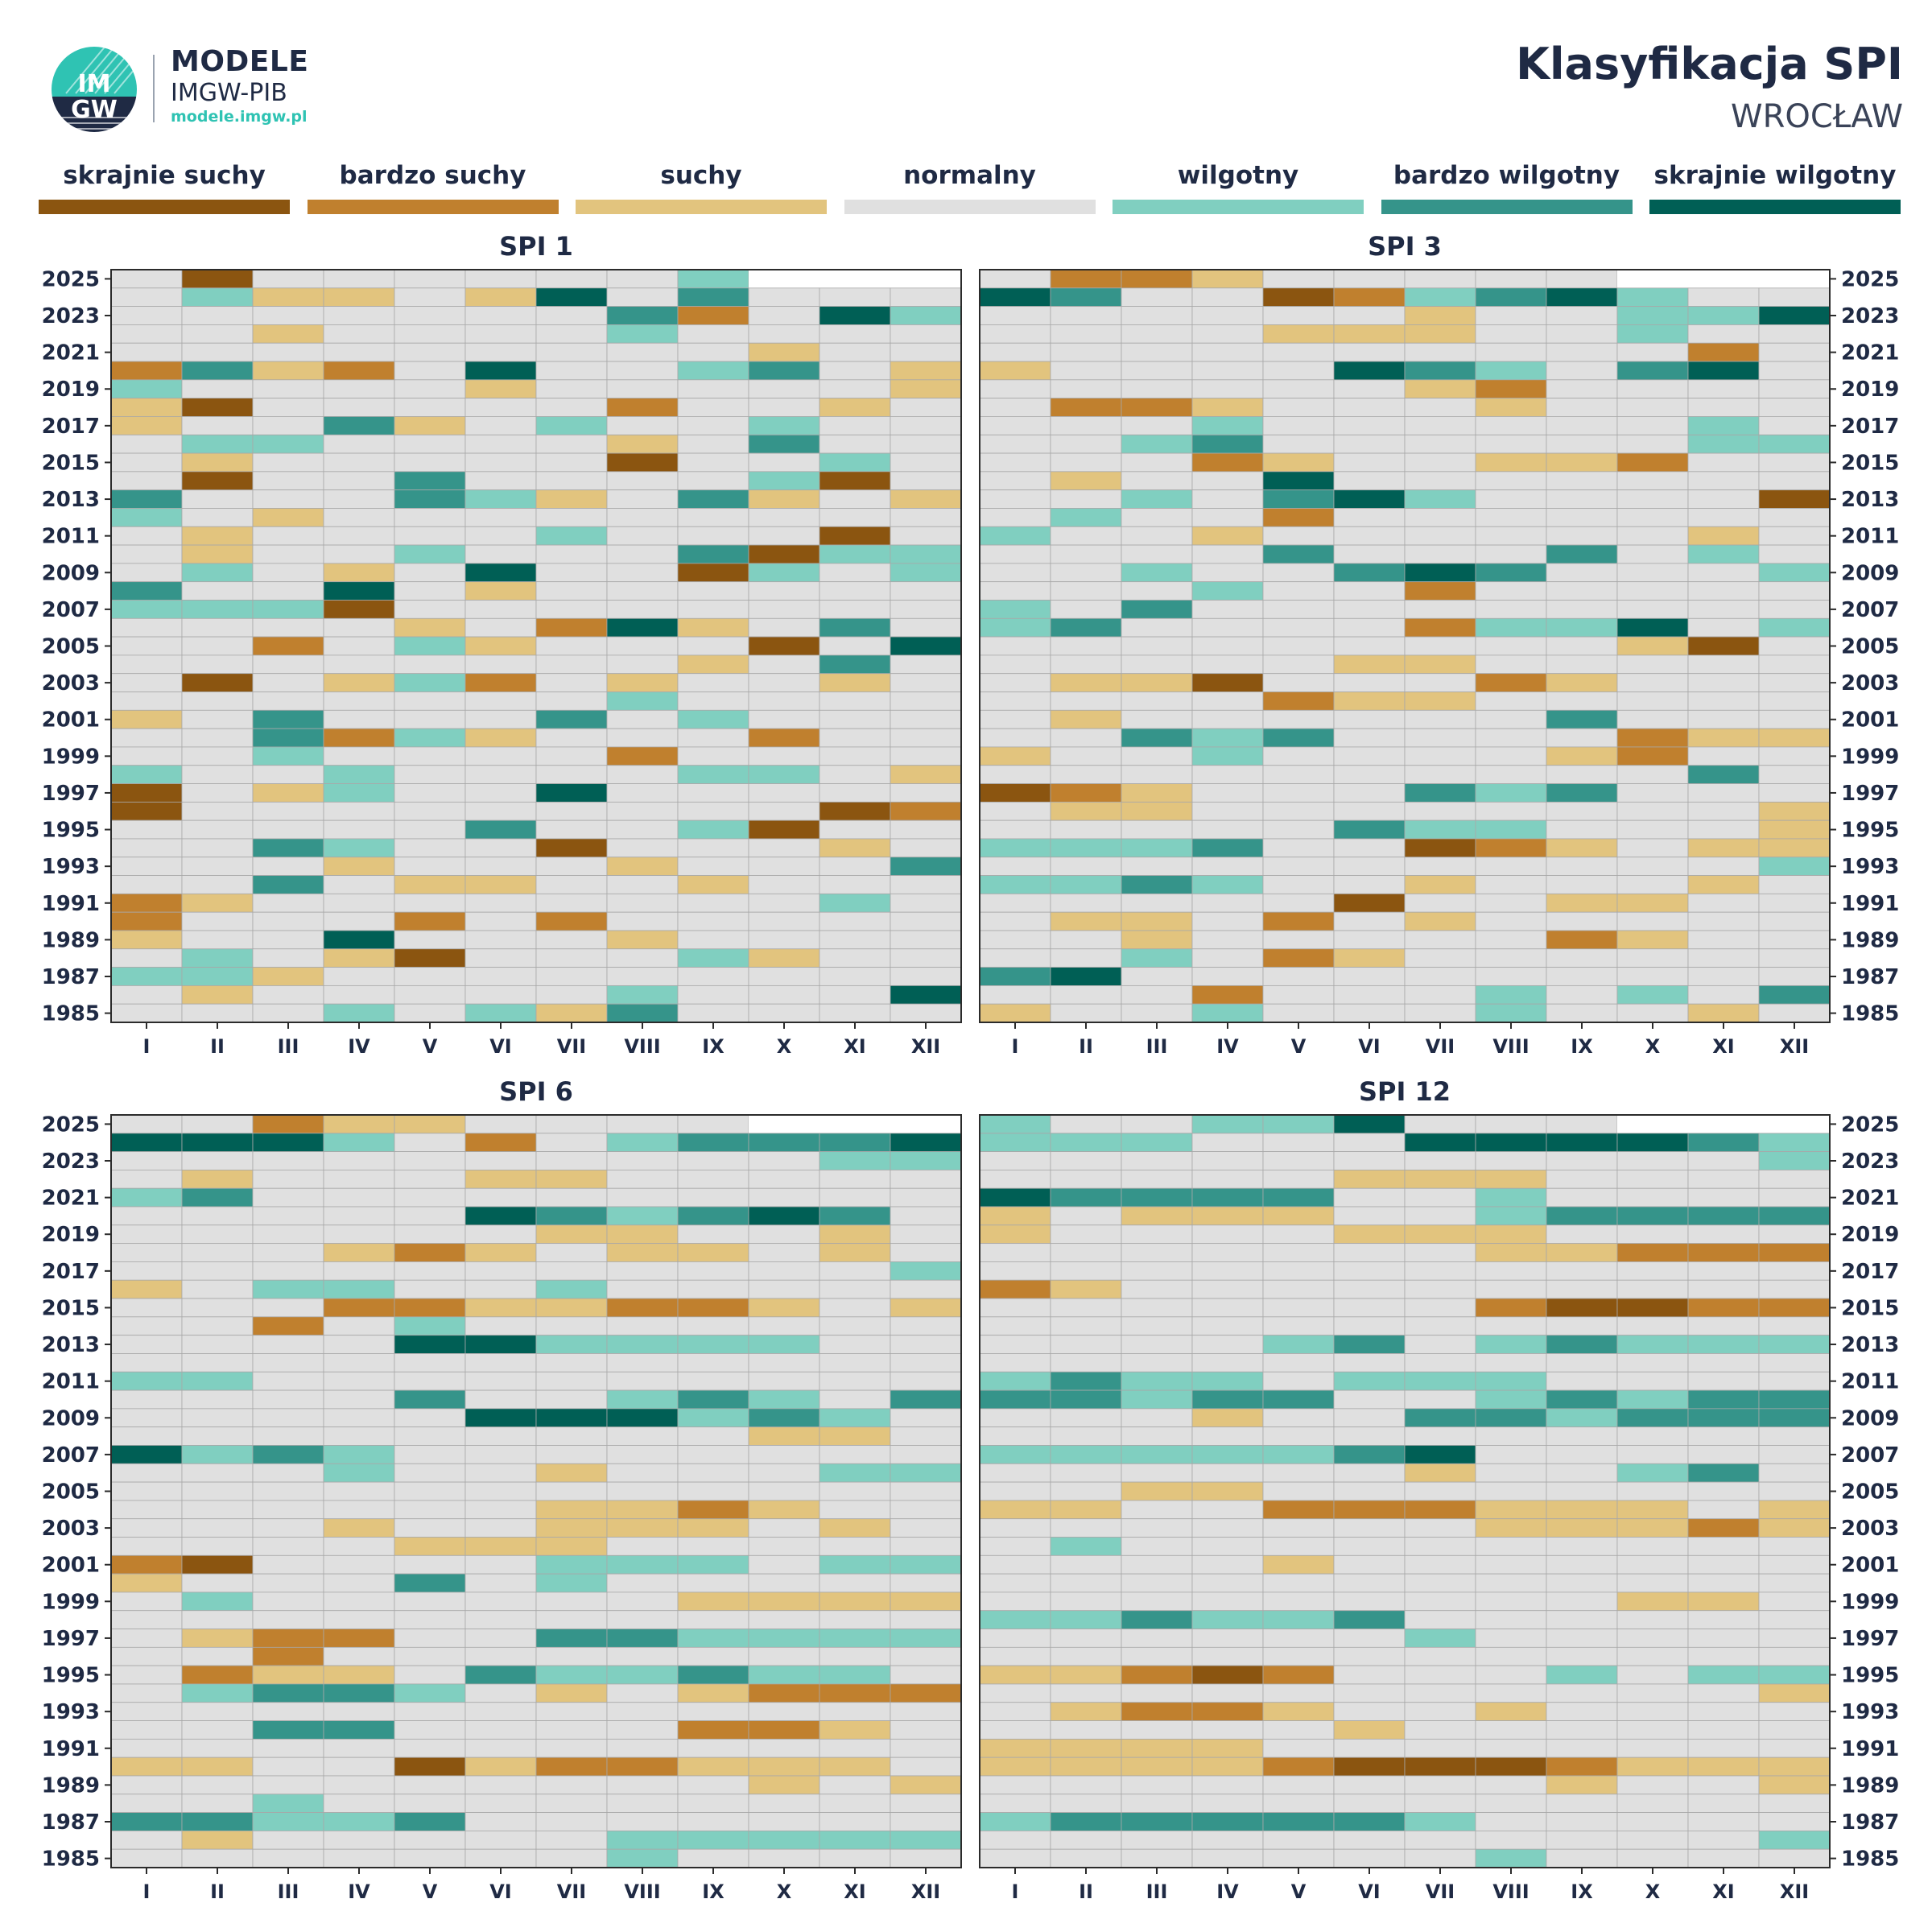 The height and width of the screenshot is (1932, 1932). I want to click on year-label: 2009, so click(71, 1418).